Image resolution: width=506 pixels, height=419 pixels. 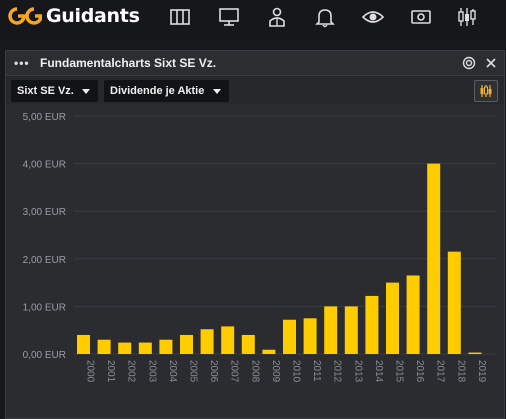 What do you see at coordinates (337, 371) in the screenshot?
I see `x-tick-label: 2012` at bounding box center [337, 371].